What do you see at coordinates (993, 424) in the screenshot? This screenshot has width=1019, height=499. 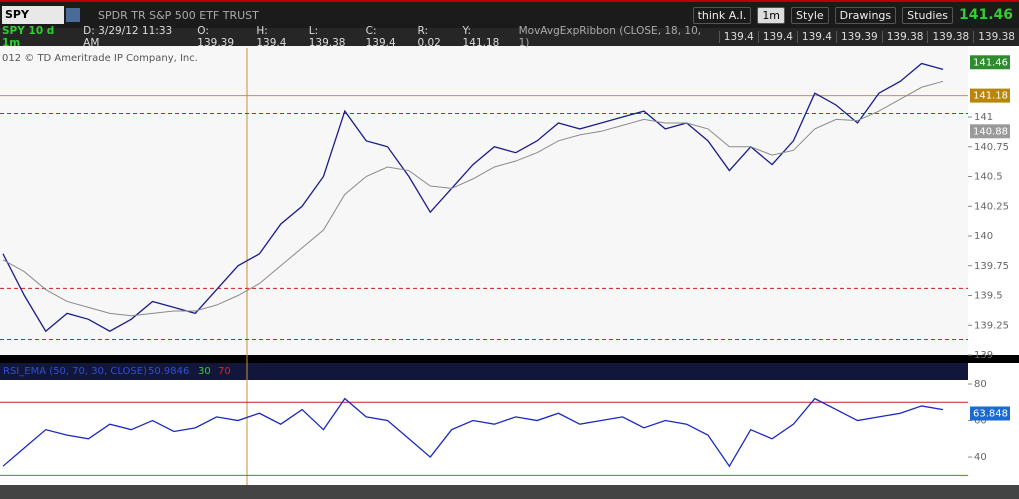 I see `rsi-axis` at bounding box center [993, 424].